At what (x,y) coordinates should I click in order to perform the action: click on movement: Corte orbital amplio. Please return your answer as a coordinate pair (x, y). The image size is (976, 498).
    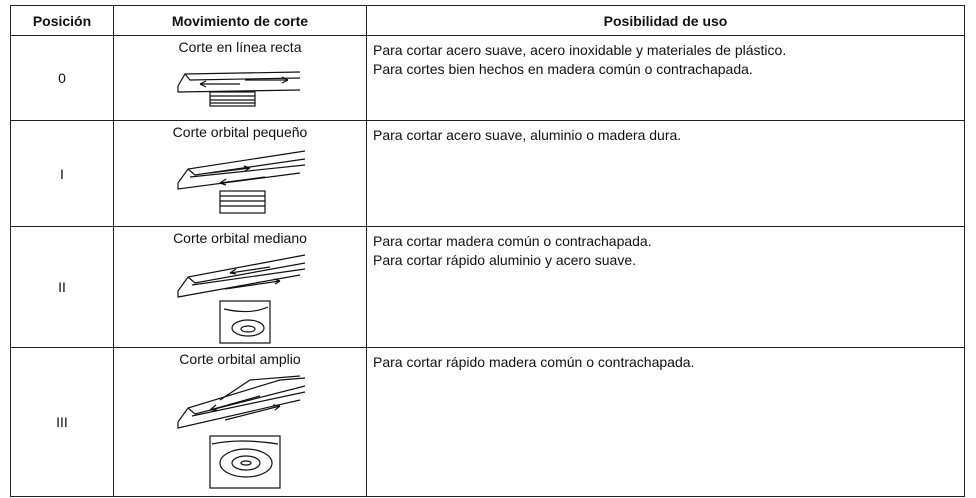
    Looking at the image, I should click on (240, 359).